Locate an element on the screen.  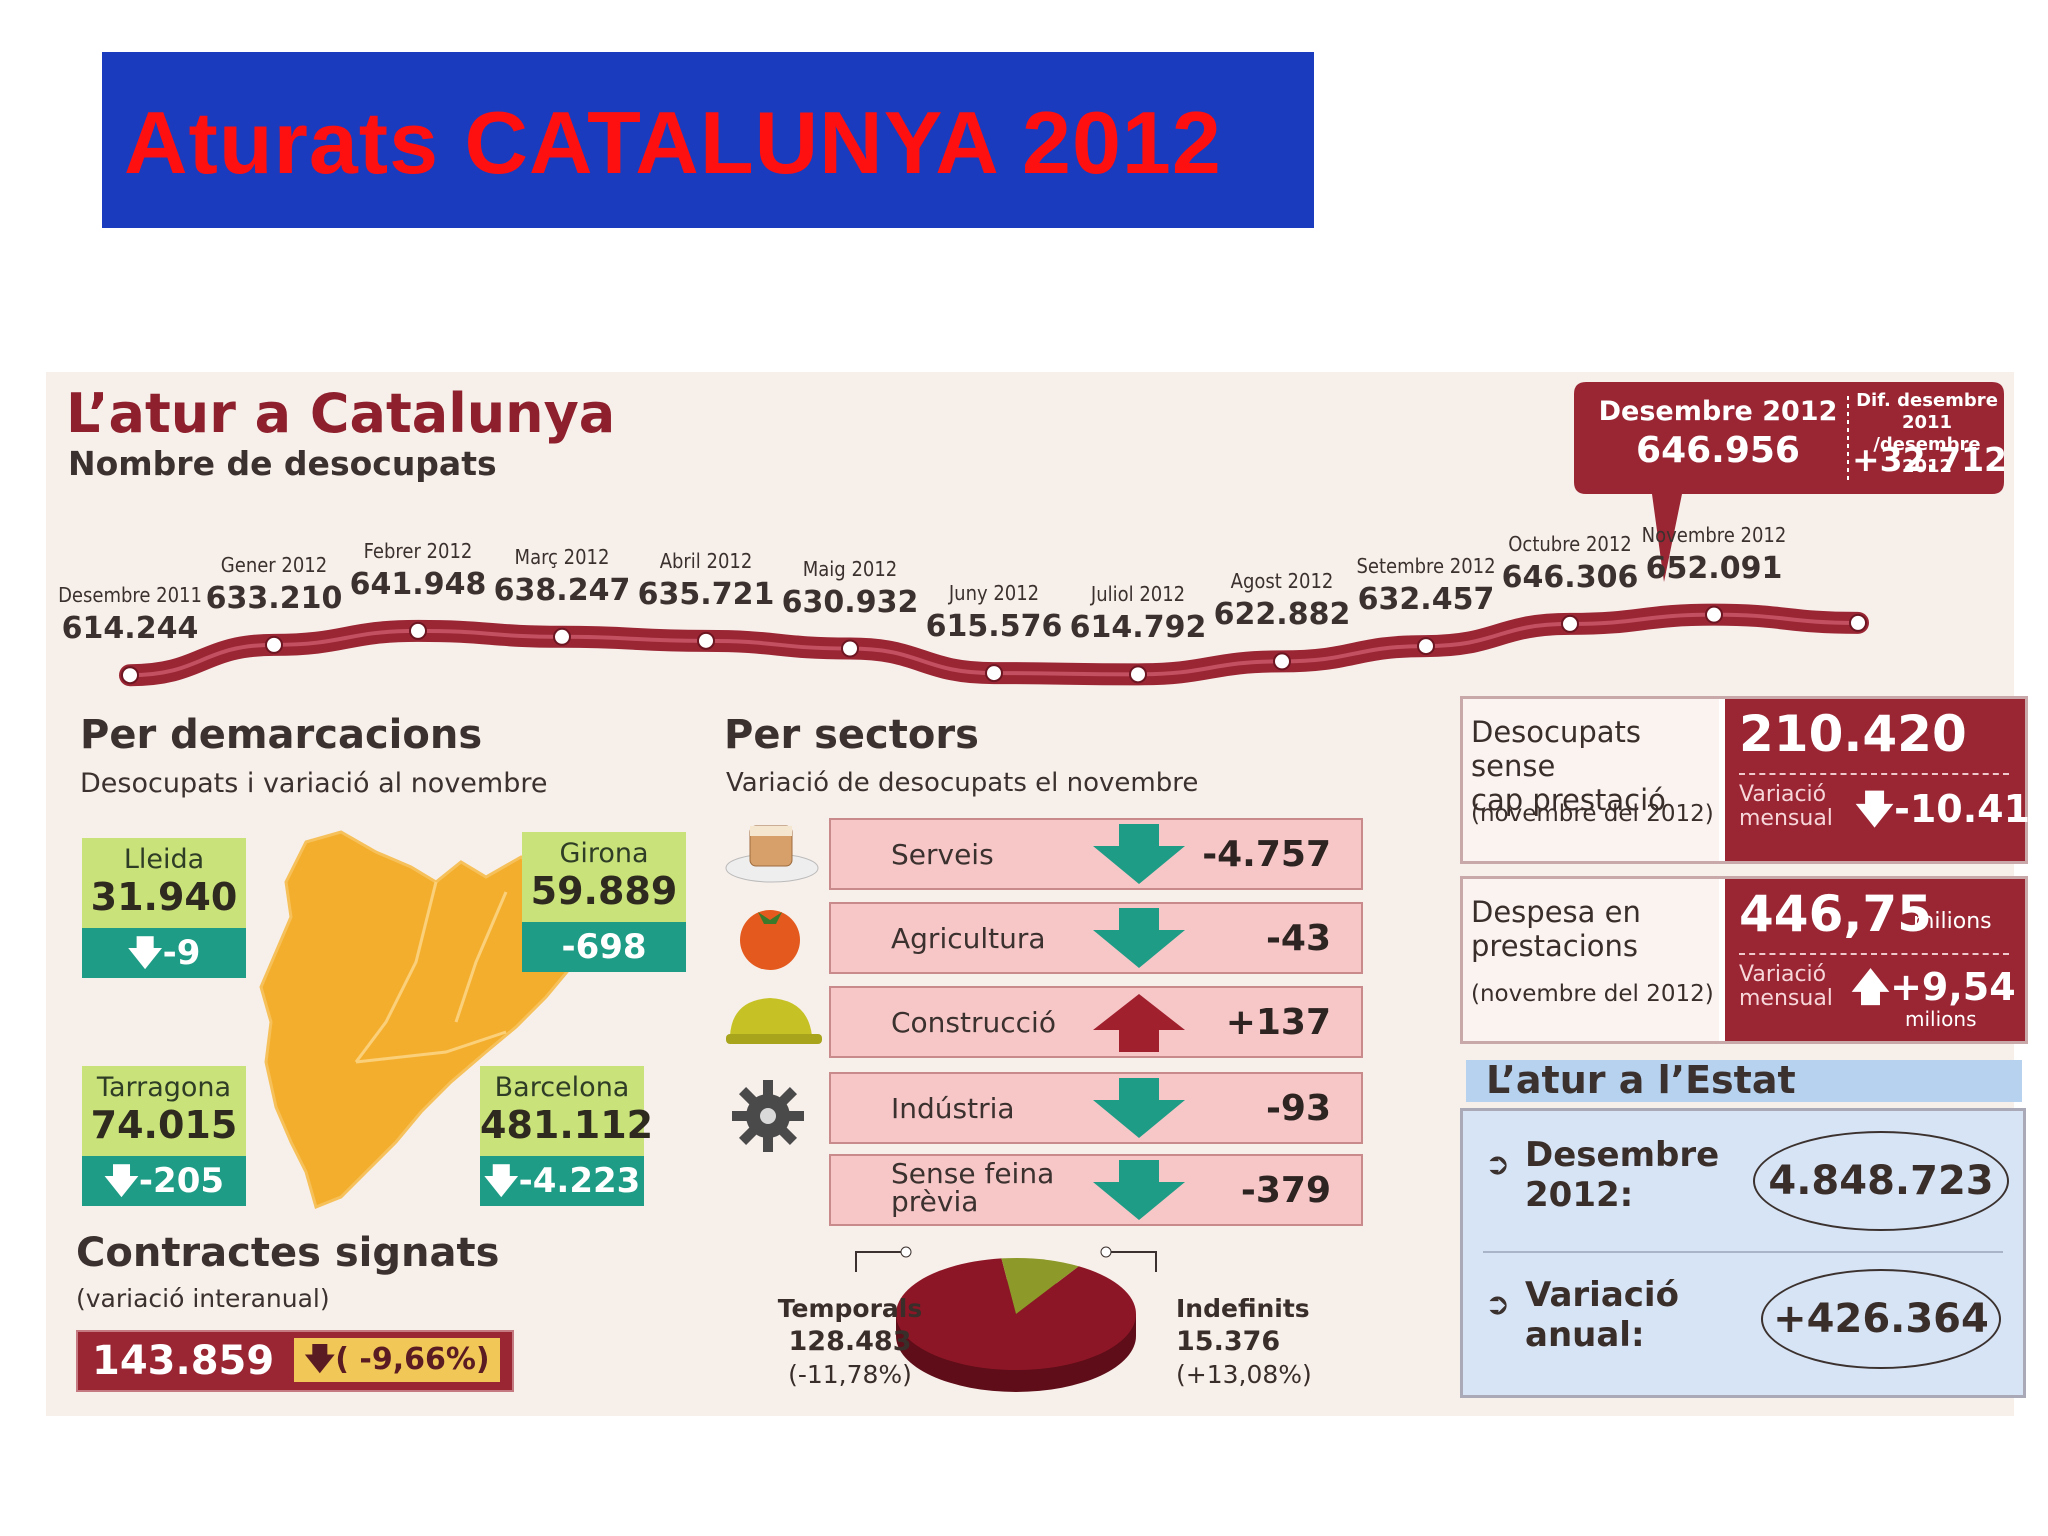
coffee-cup-icon is located at coordinates (772, 854).